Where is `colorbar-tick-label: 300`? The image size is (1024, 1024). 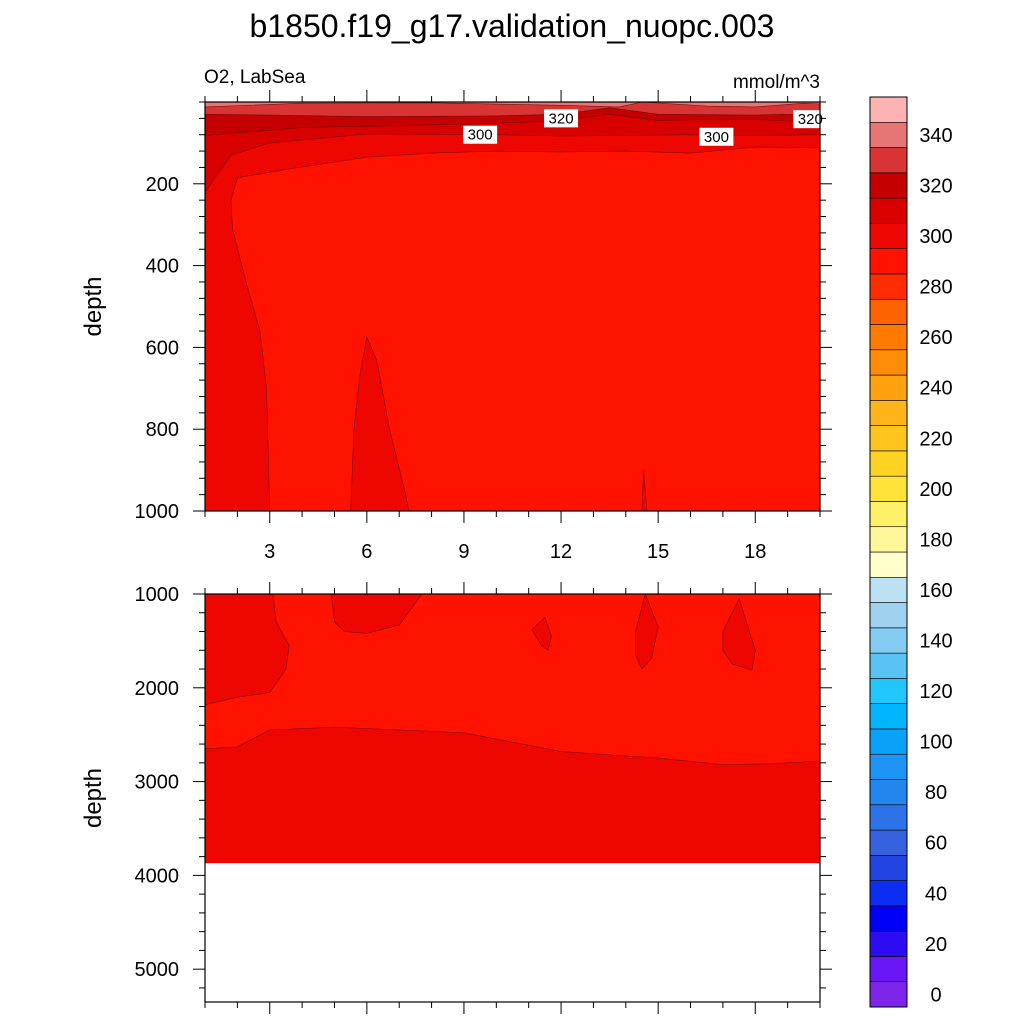 colorbar-tick-label: 300 is located at coordinates (935, 237).